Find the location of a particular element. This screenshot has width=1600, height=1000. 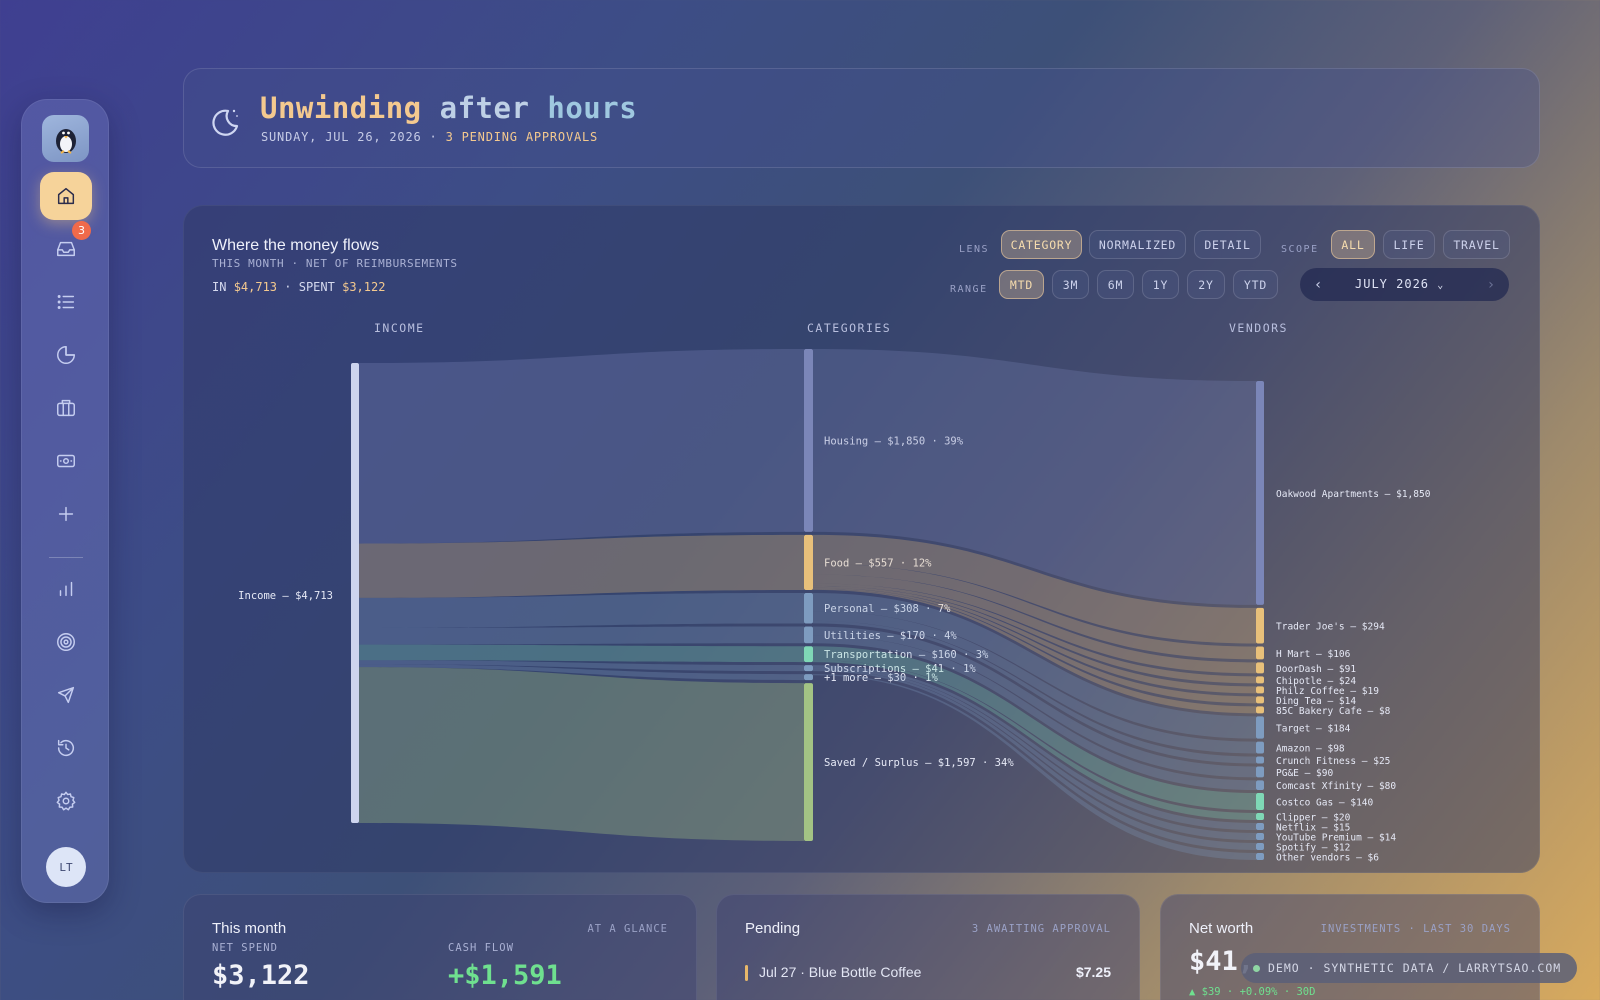

net-spend-label: NET SPEND is located at coordinates (245, 948).